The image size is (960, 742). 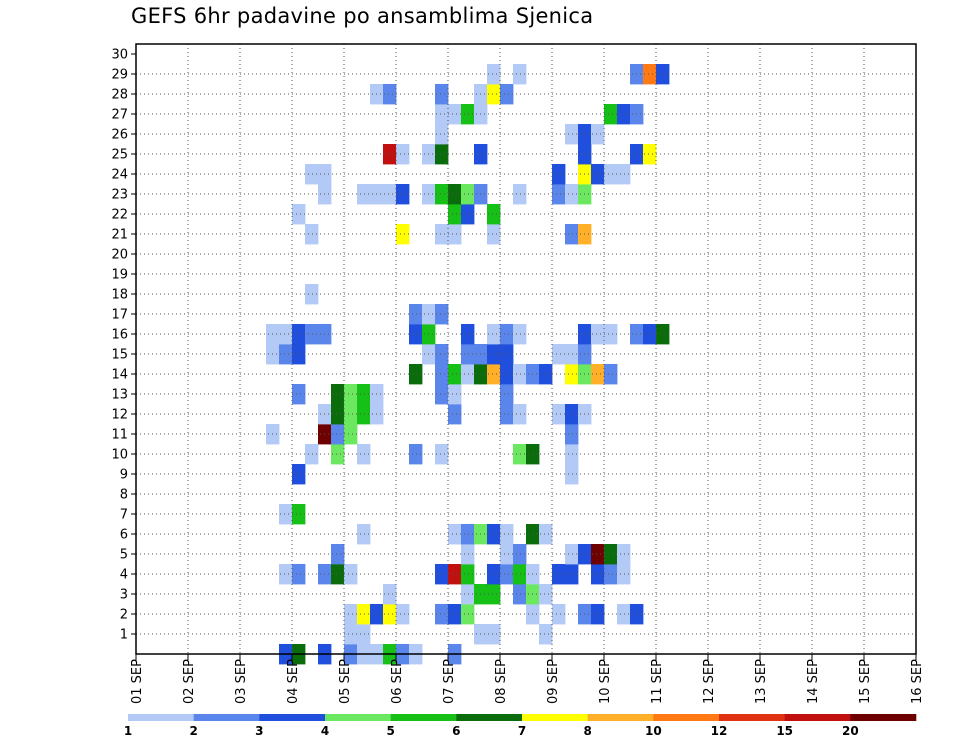 I want to click on y-tick-label: 12, so click(x=119, y=415).